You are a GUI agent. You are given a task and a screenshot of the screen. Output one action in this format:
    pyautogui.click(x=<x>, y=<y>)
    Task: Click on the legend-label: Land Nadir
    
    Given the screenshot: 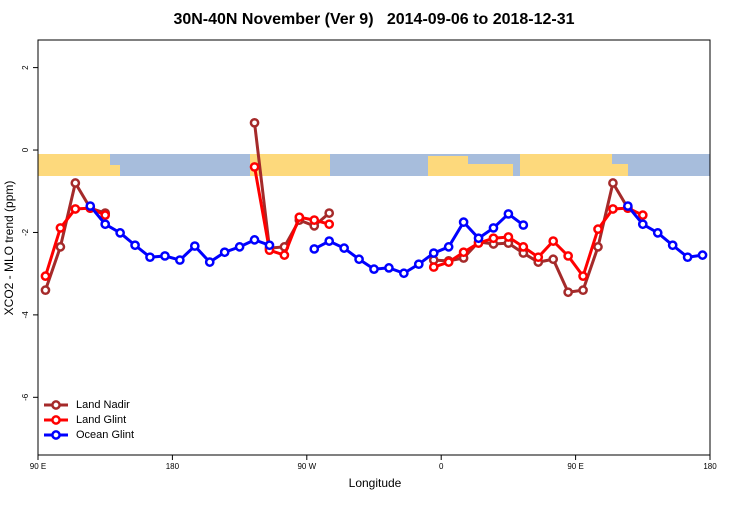 What is the action you would take?
    pyautogui.click(x=103, y=405)
    